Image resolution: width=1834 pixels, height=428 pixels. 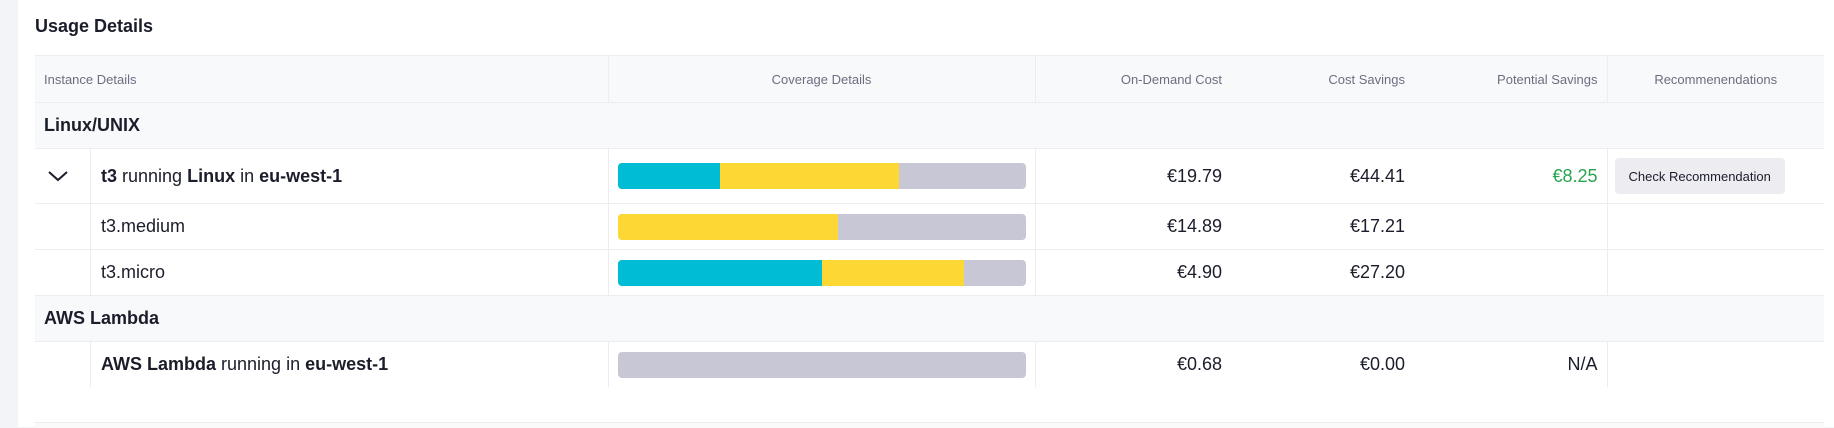 I want to click on cost-savings: €17.21, so click(x=1322, y=226).